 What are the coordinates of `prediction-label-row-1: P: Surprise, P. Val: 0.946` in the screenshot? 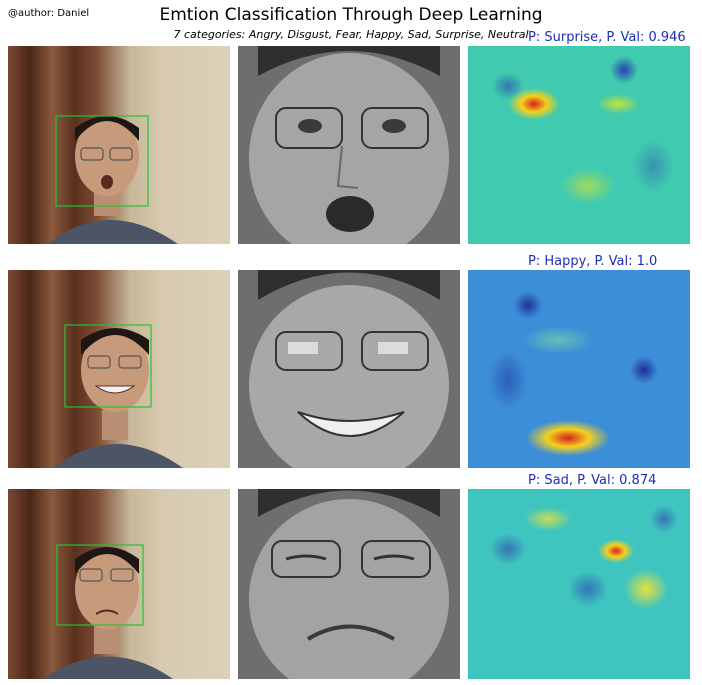 It's located at (607, 37).